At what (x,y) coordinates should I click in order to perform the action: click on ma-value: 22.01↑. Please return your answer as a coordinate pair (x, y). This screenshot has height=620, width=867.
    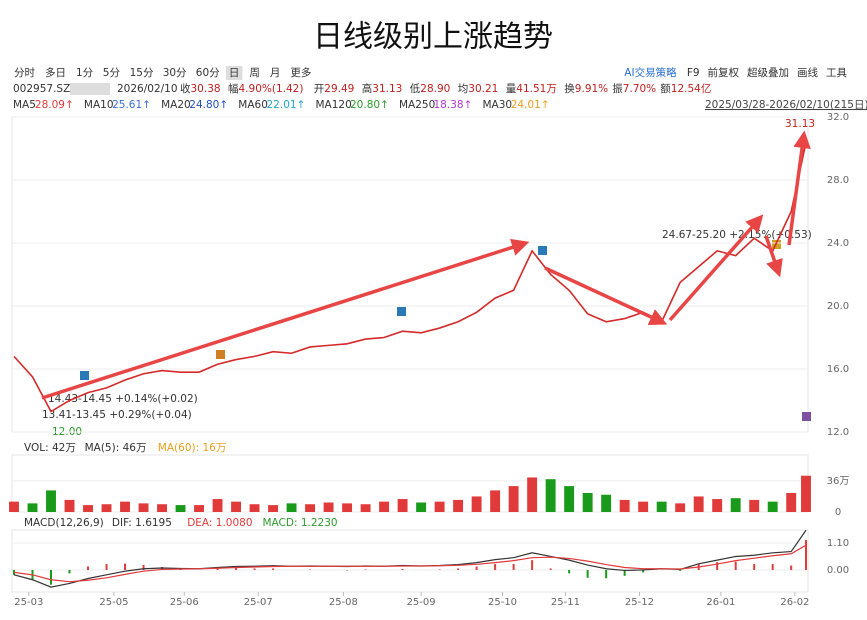
    Looking at the image, I should click on (286, 105).